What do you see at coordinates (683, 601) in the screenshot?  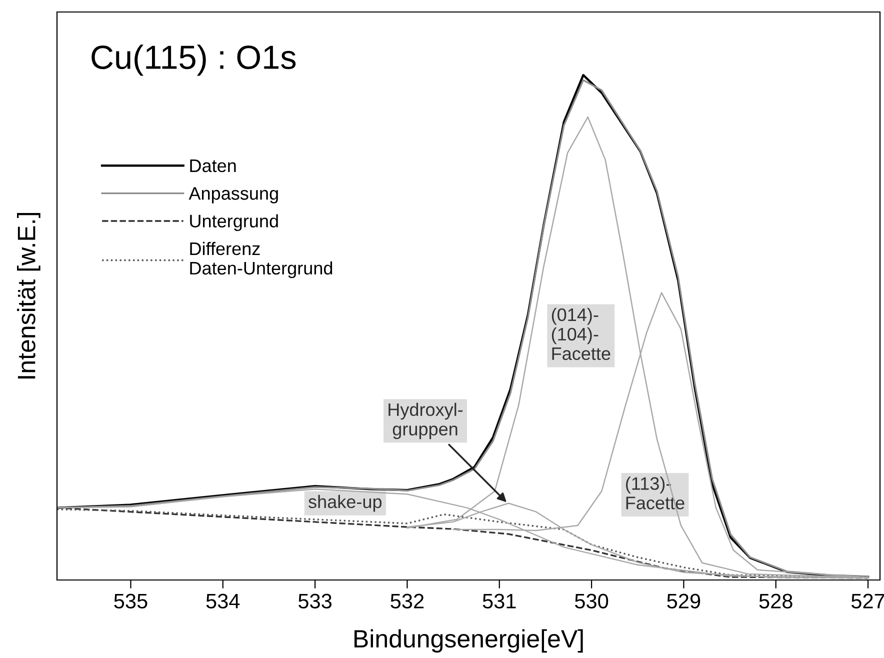 I see `x-tick-label: 529` at bounding box center [683, 601].